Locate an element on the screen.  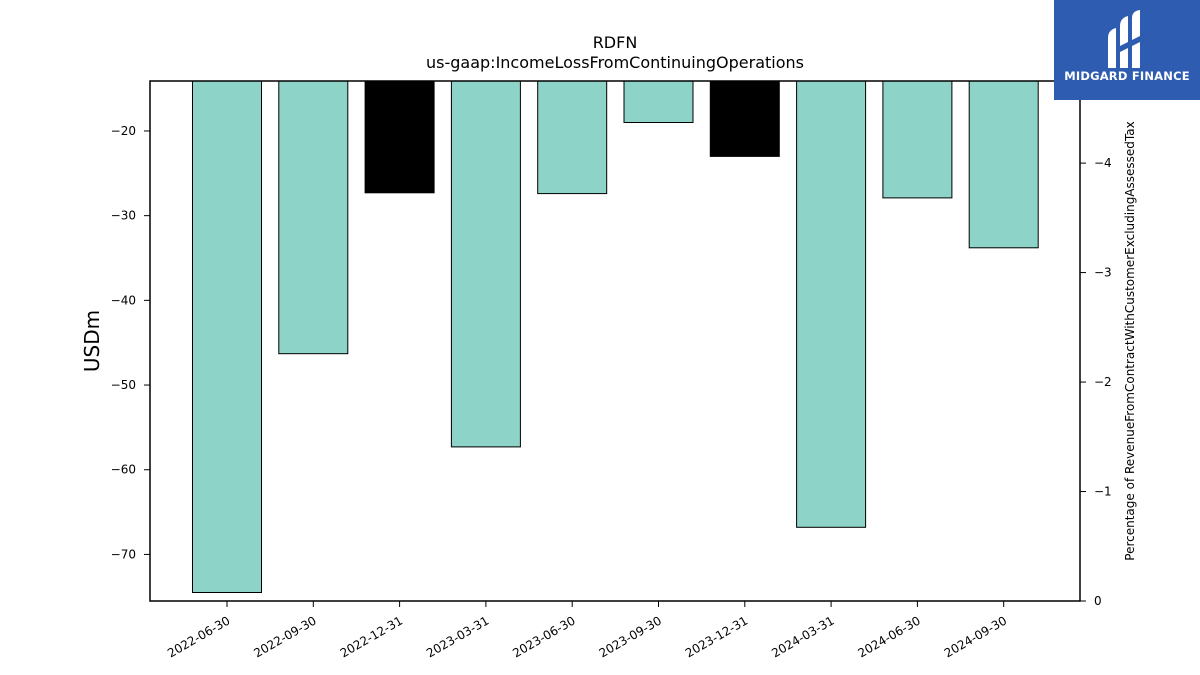
x-tick-label: 2022-09-30 is located at coordinates (284, 636).